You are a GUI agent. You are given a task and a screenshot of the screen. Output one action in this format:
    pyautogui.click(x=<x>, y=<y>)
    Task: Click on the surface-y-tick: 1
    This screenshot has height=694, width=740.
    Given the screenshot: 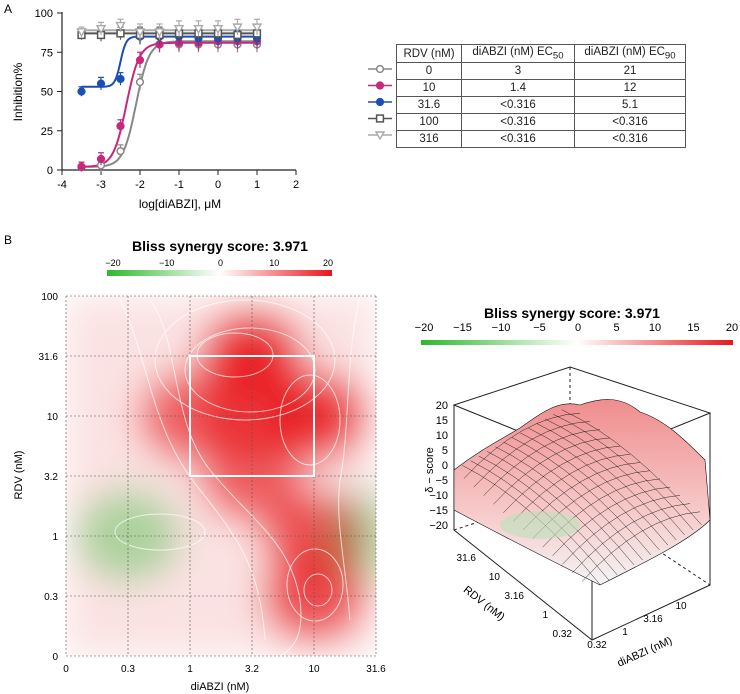 What is the action you would take?
    pyautogui.click(x=545, y=615)
    